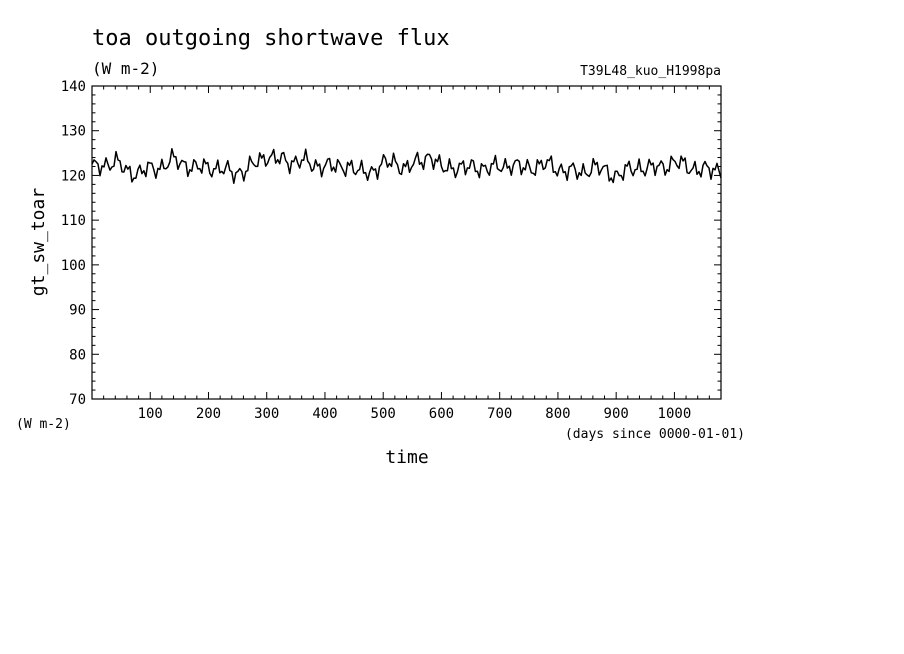  Describe the element at coordinates (208, 414) in the screenshot. I see `x-tick-label: 200` at that location.